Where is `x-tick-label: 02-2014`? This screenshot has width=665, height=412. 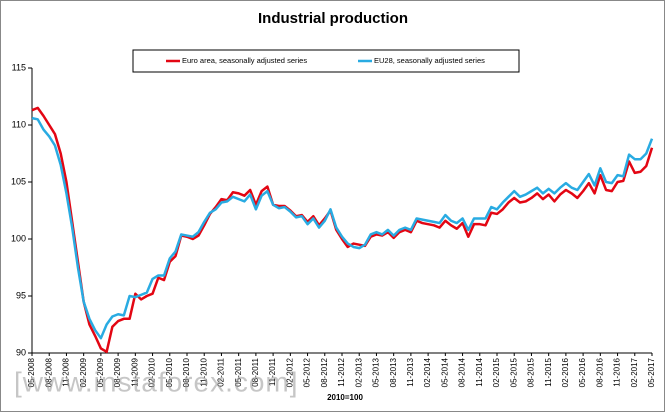 x-tick-label: 02-2014 is located at coordinates (427, 372).